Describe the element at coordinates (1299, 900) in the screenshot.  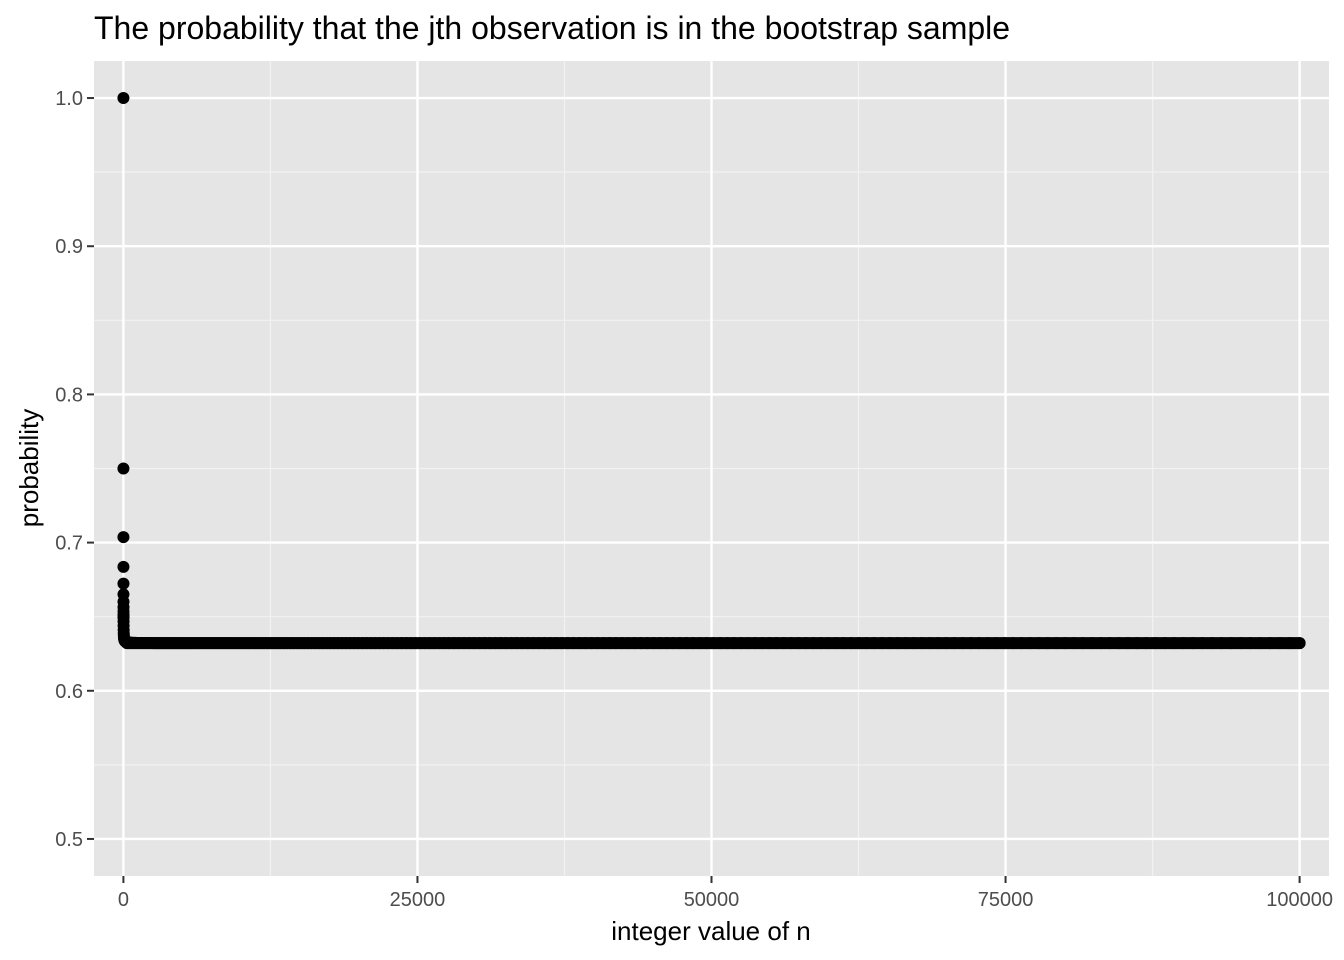
I see `x-tick-label: 100000` at that location.